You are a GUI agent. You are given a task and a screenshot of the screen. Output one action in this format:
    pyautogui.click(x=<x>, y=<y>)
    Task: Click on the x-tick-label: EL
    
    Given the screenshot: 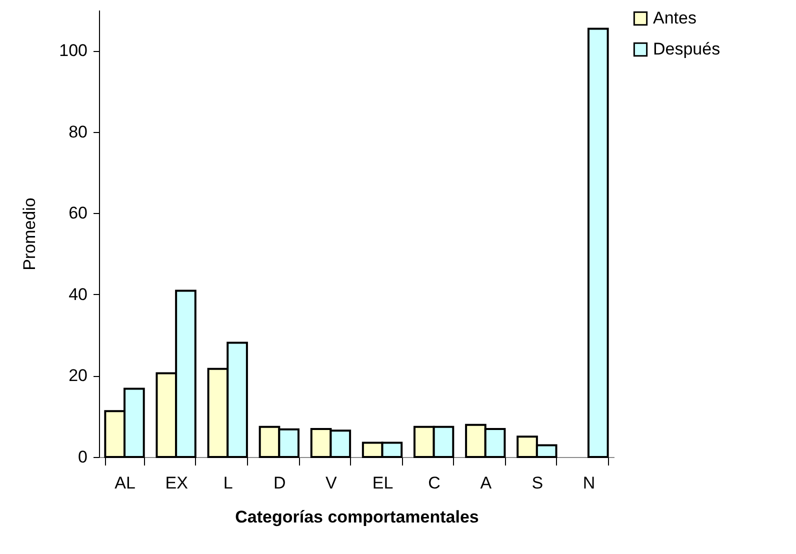 What is the action you would take?
    pyautogui.click(x=383, y=483)
    